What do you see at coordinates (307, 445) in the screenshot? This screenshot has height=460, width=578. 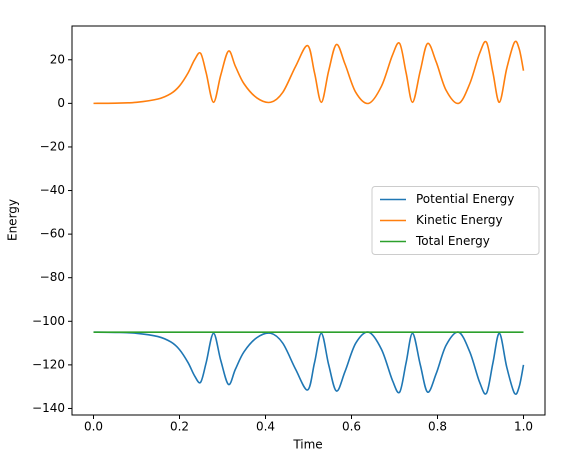 I see `x-axis-label: Time` at bounding box center [307, 445].